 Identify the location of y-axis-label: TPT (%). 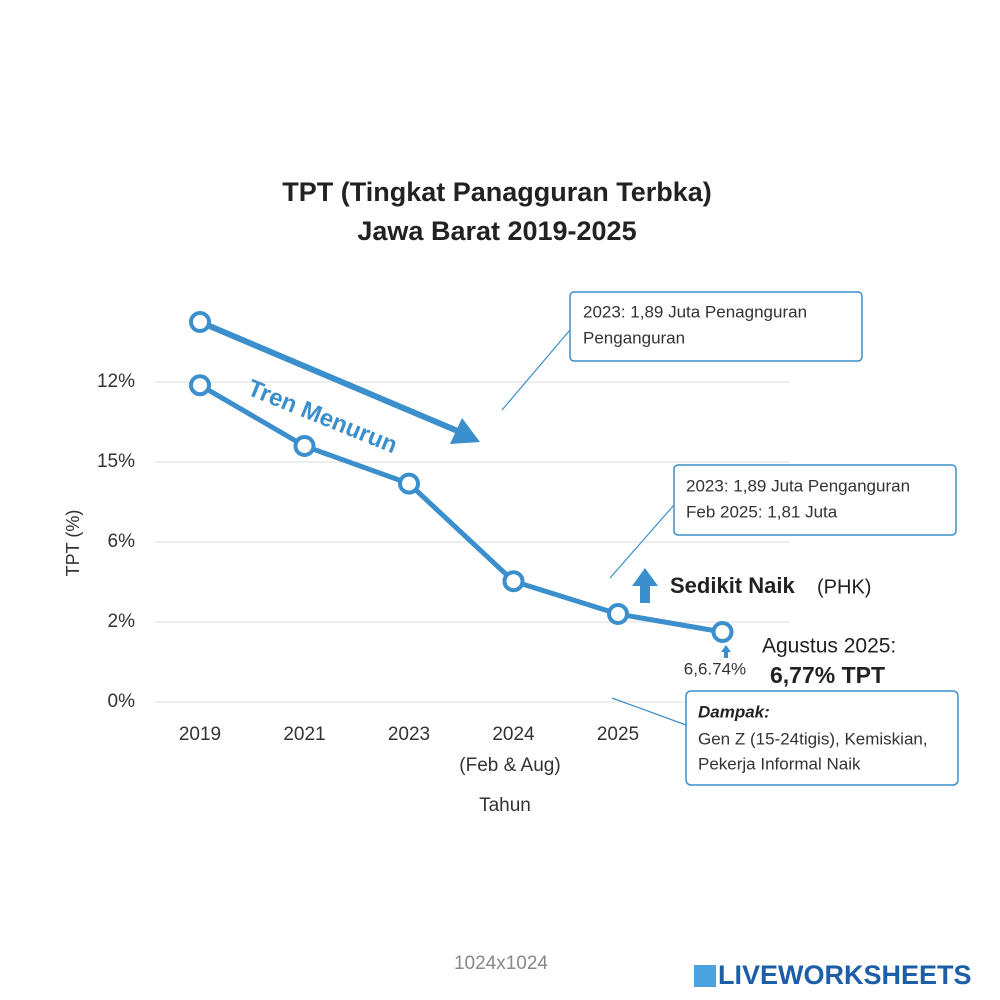
(73, 543).